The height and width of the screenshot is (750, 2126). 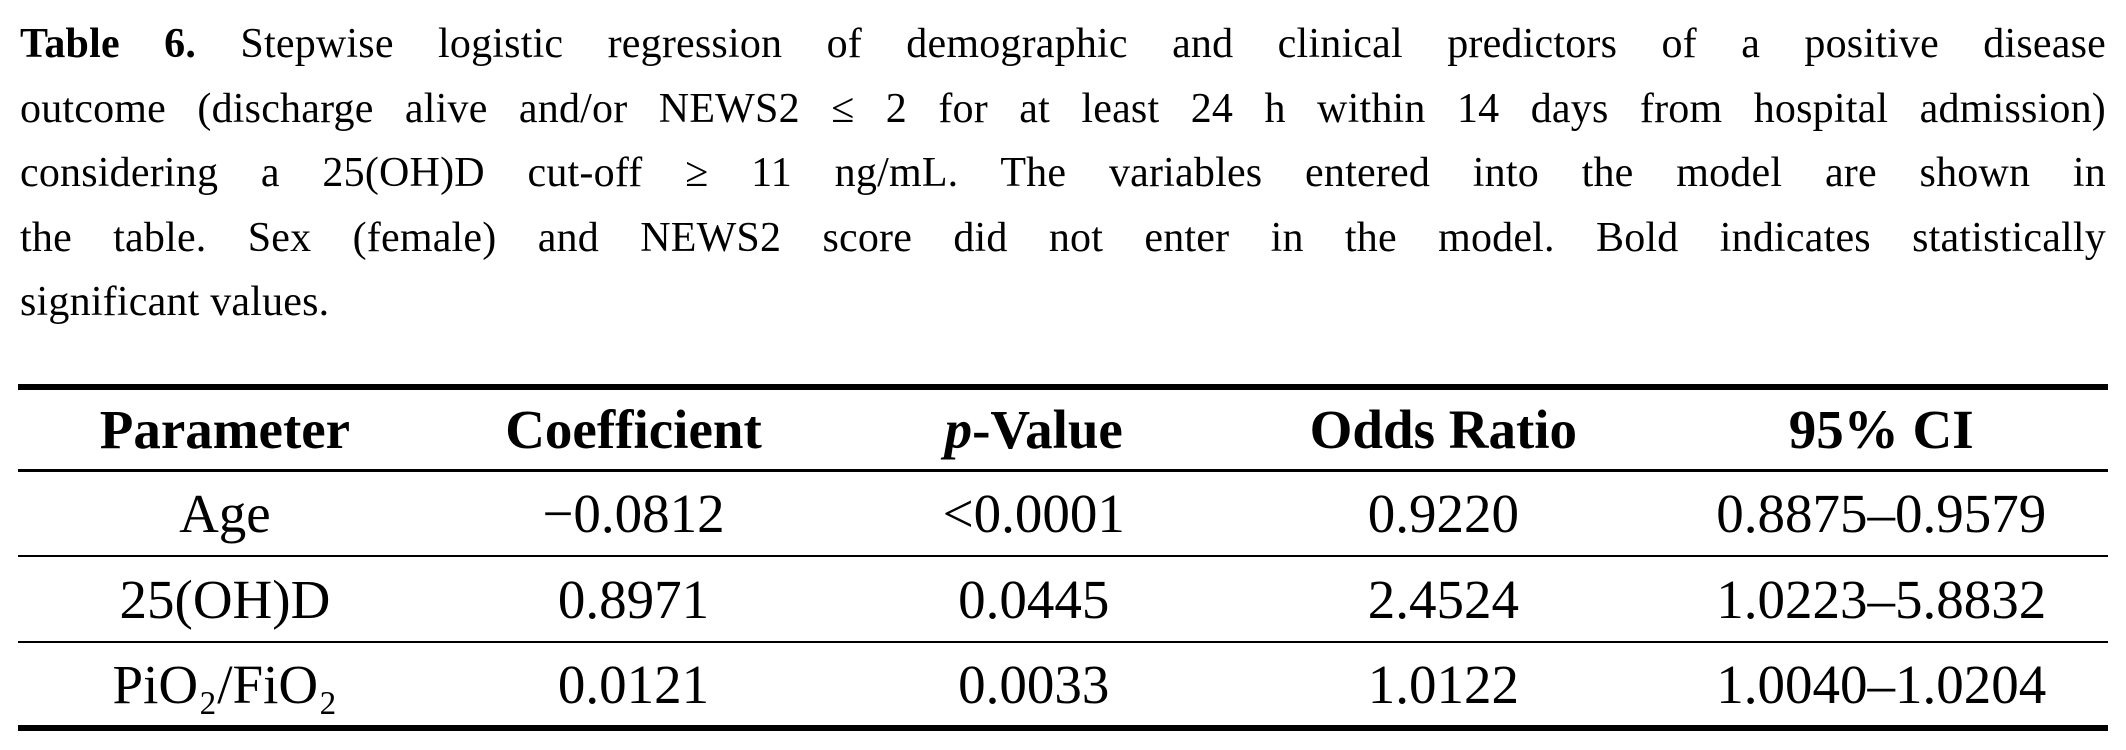 I want to click on cell-parameter: PiO₂/FiO₂, so click(x=225, y=684).